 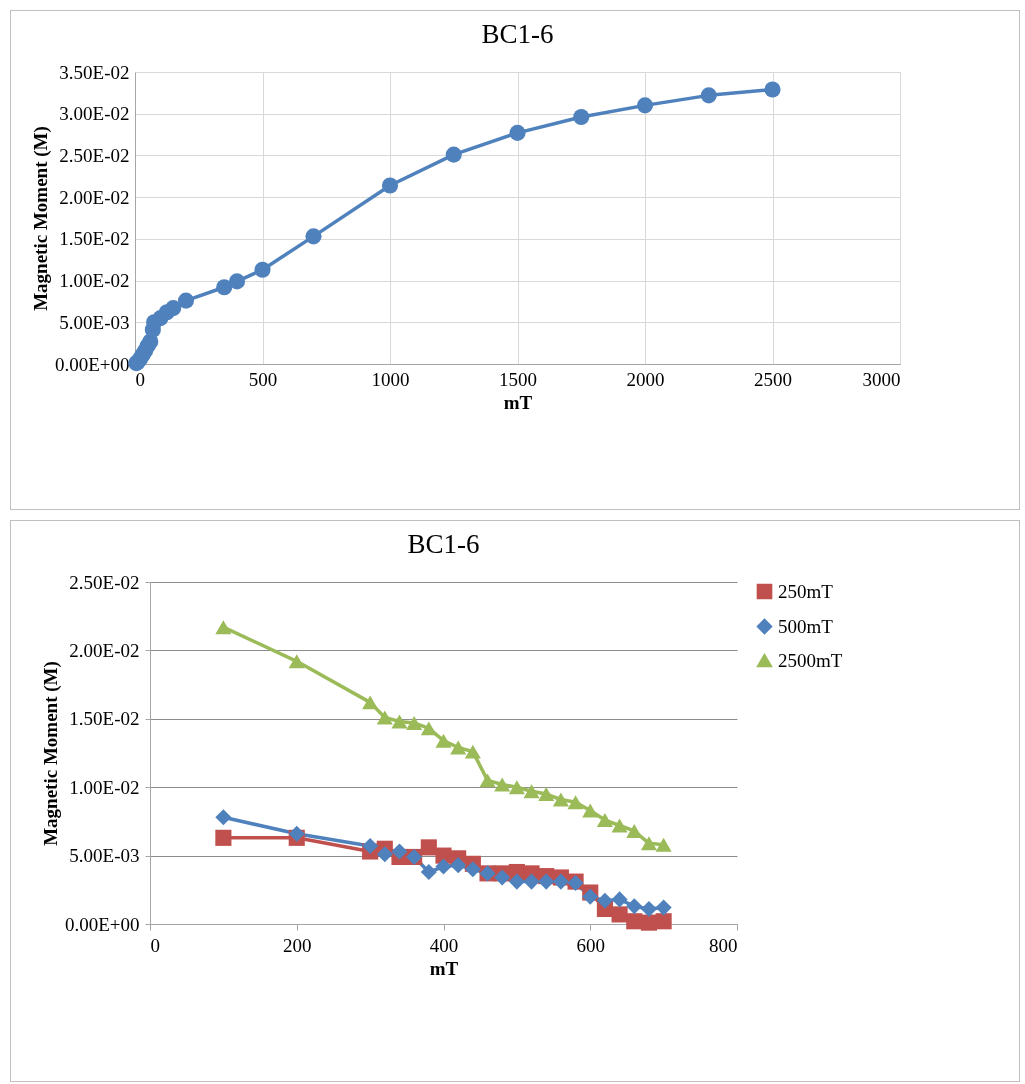 I want to click on x-tick-label: 500, so click(x=263, y=379).